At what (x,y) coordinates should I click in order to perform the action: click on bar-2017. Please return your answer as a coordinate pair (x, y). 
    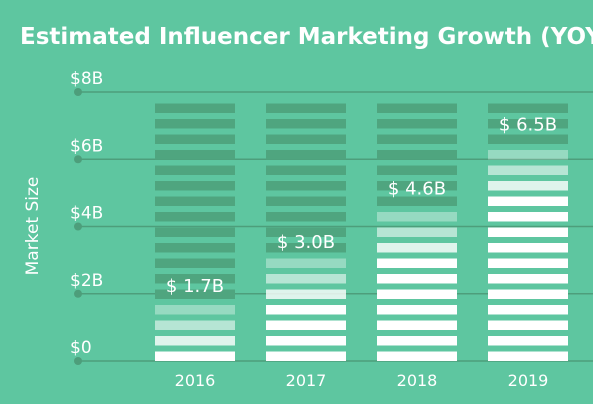
    Looking at the image, I should click on (306, 232).